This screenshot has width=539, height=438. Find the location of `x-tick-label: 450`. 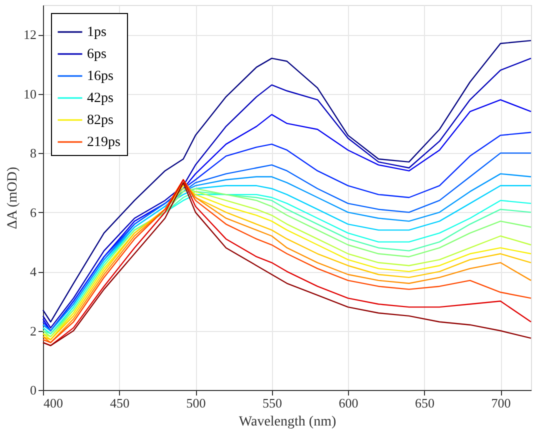

x-tick-label: 450 is located at coordinates (120, 403).